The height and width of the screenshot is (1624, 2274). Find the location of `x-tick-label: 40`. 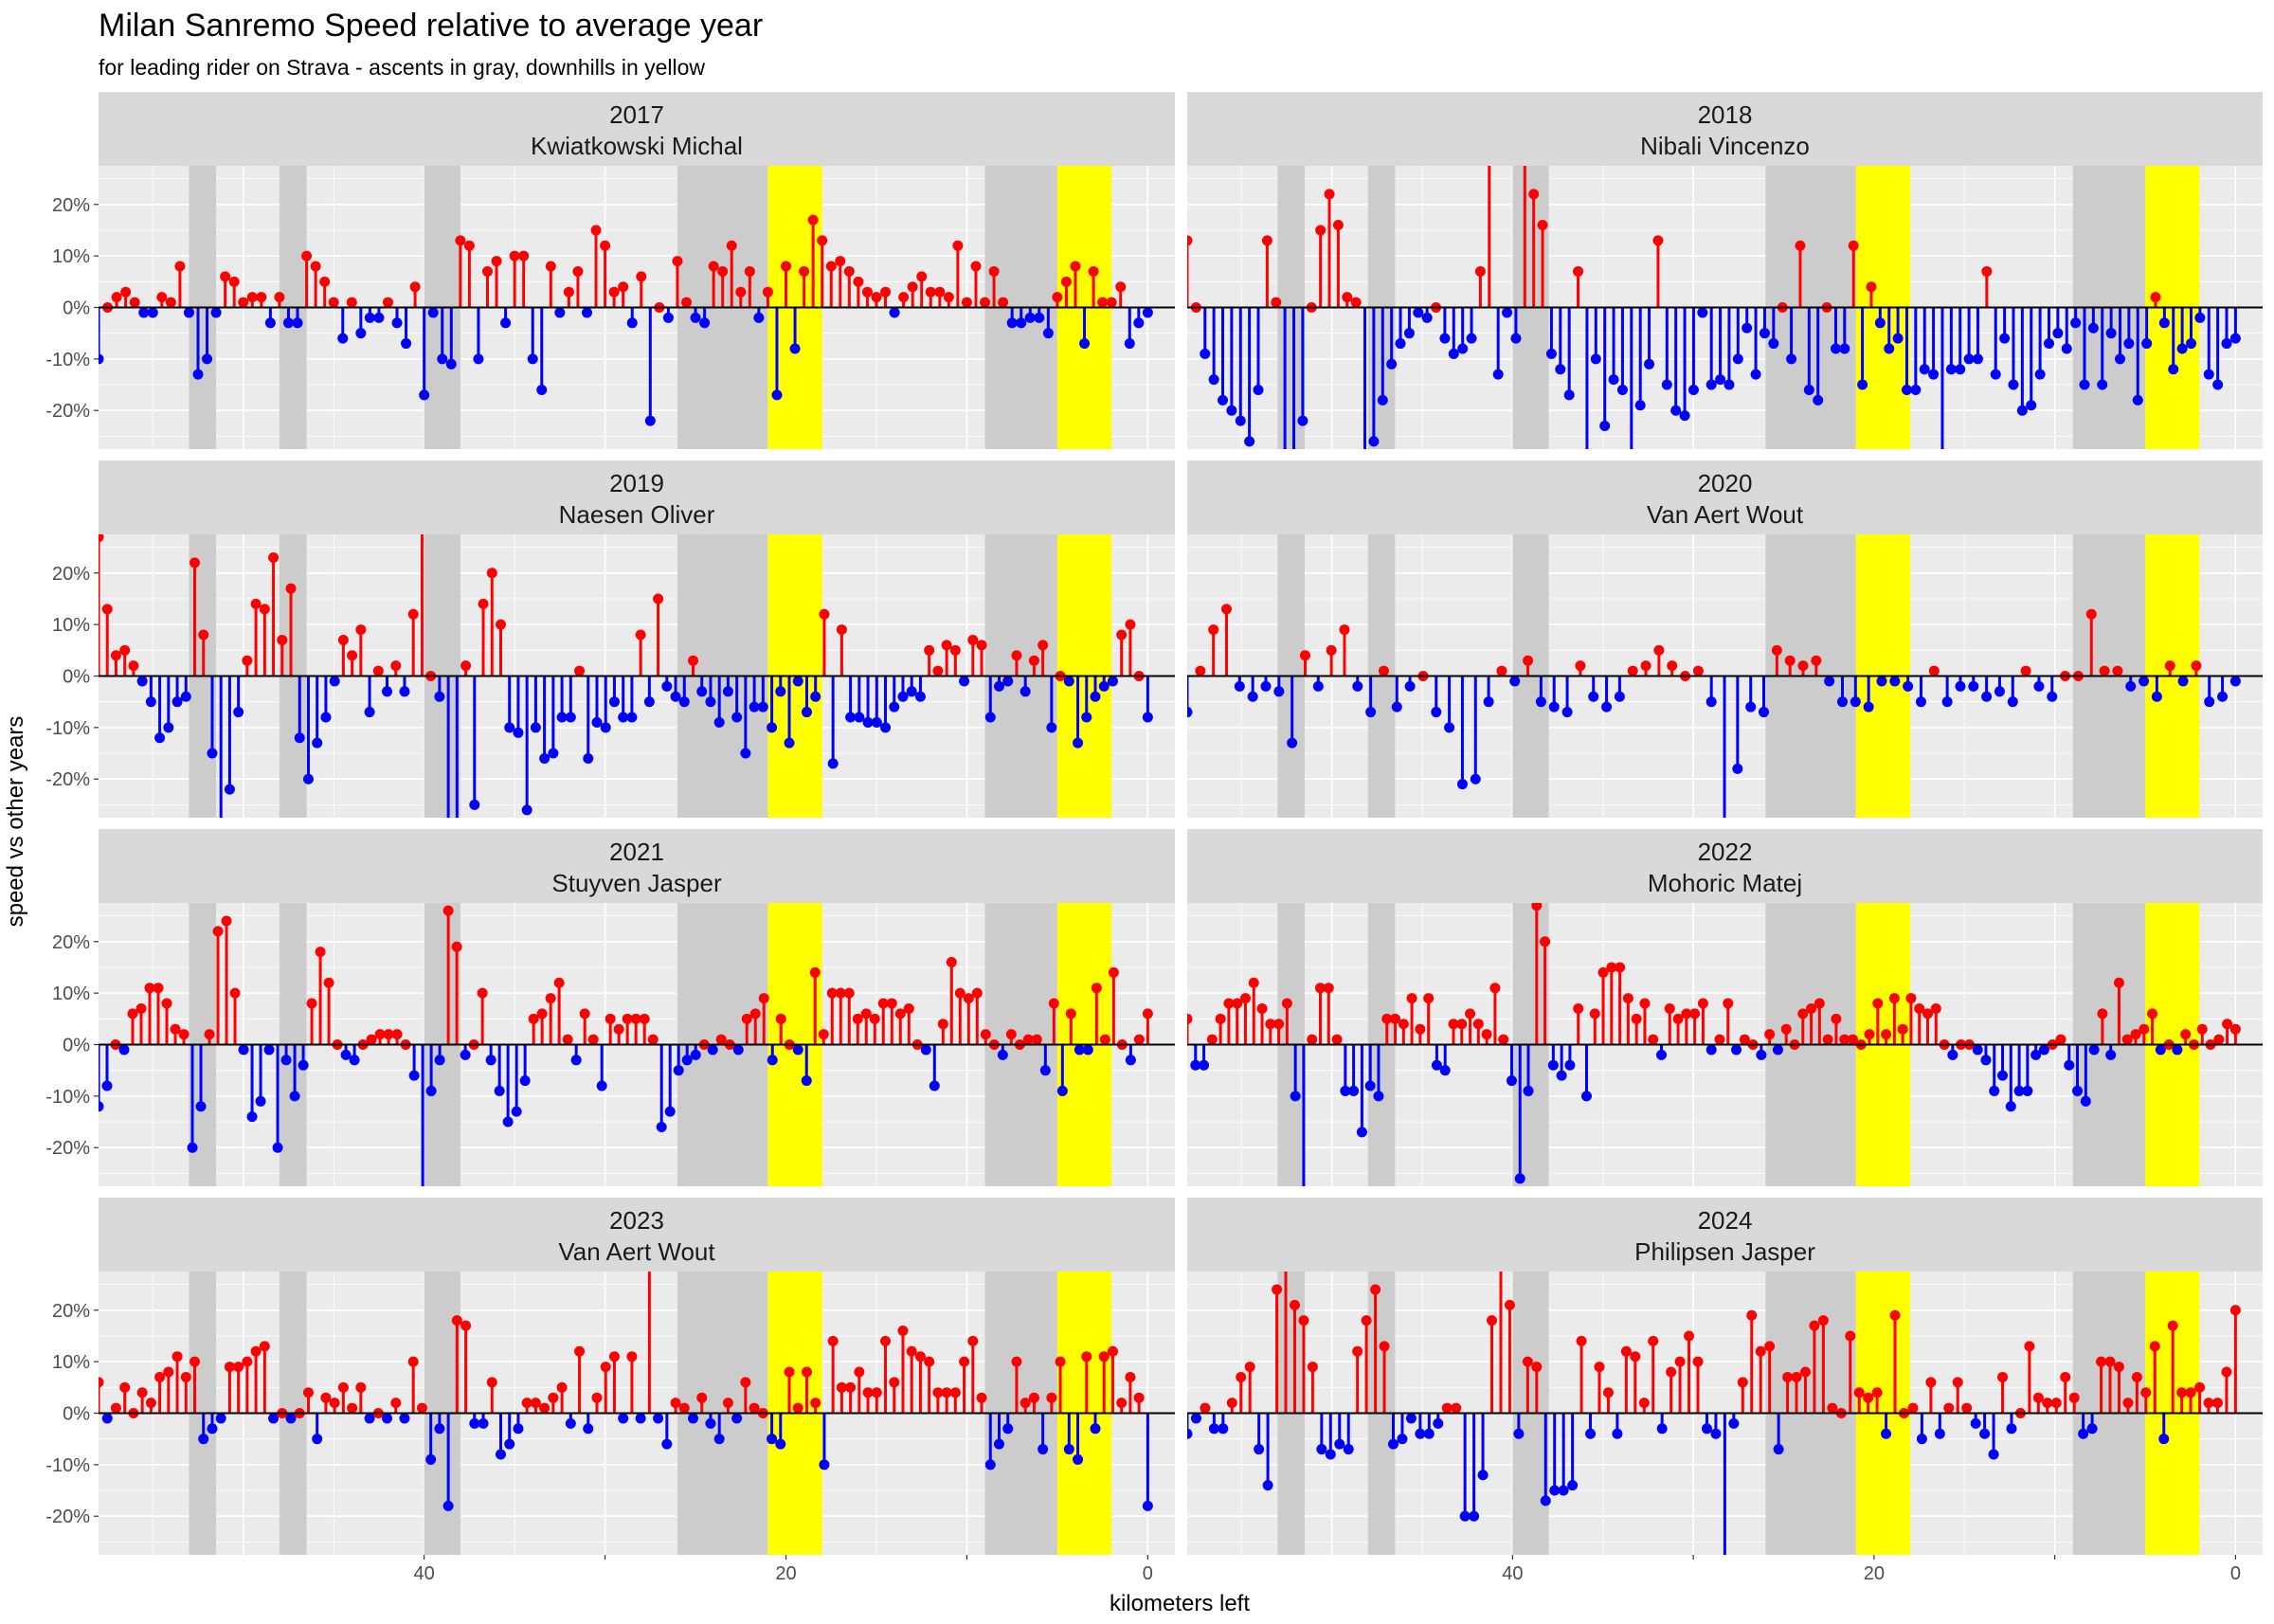

x-tick-label: 40 is located at coordinates (424, 1573).